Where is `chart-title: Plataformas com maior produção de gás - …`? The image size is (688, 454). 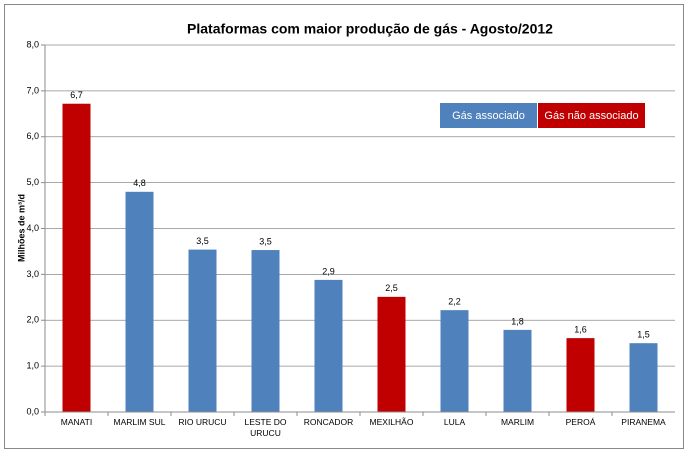
chart-title: Plataformas com maior produção de gás - … is located at coordinates (370, 29).